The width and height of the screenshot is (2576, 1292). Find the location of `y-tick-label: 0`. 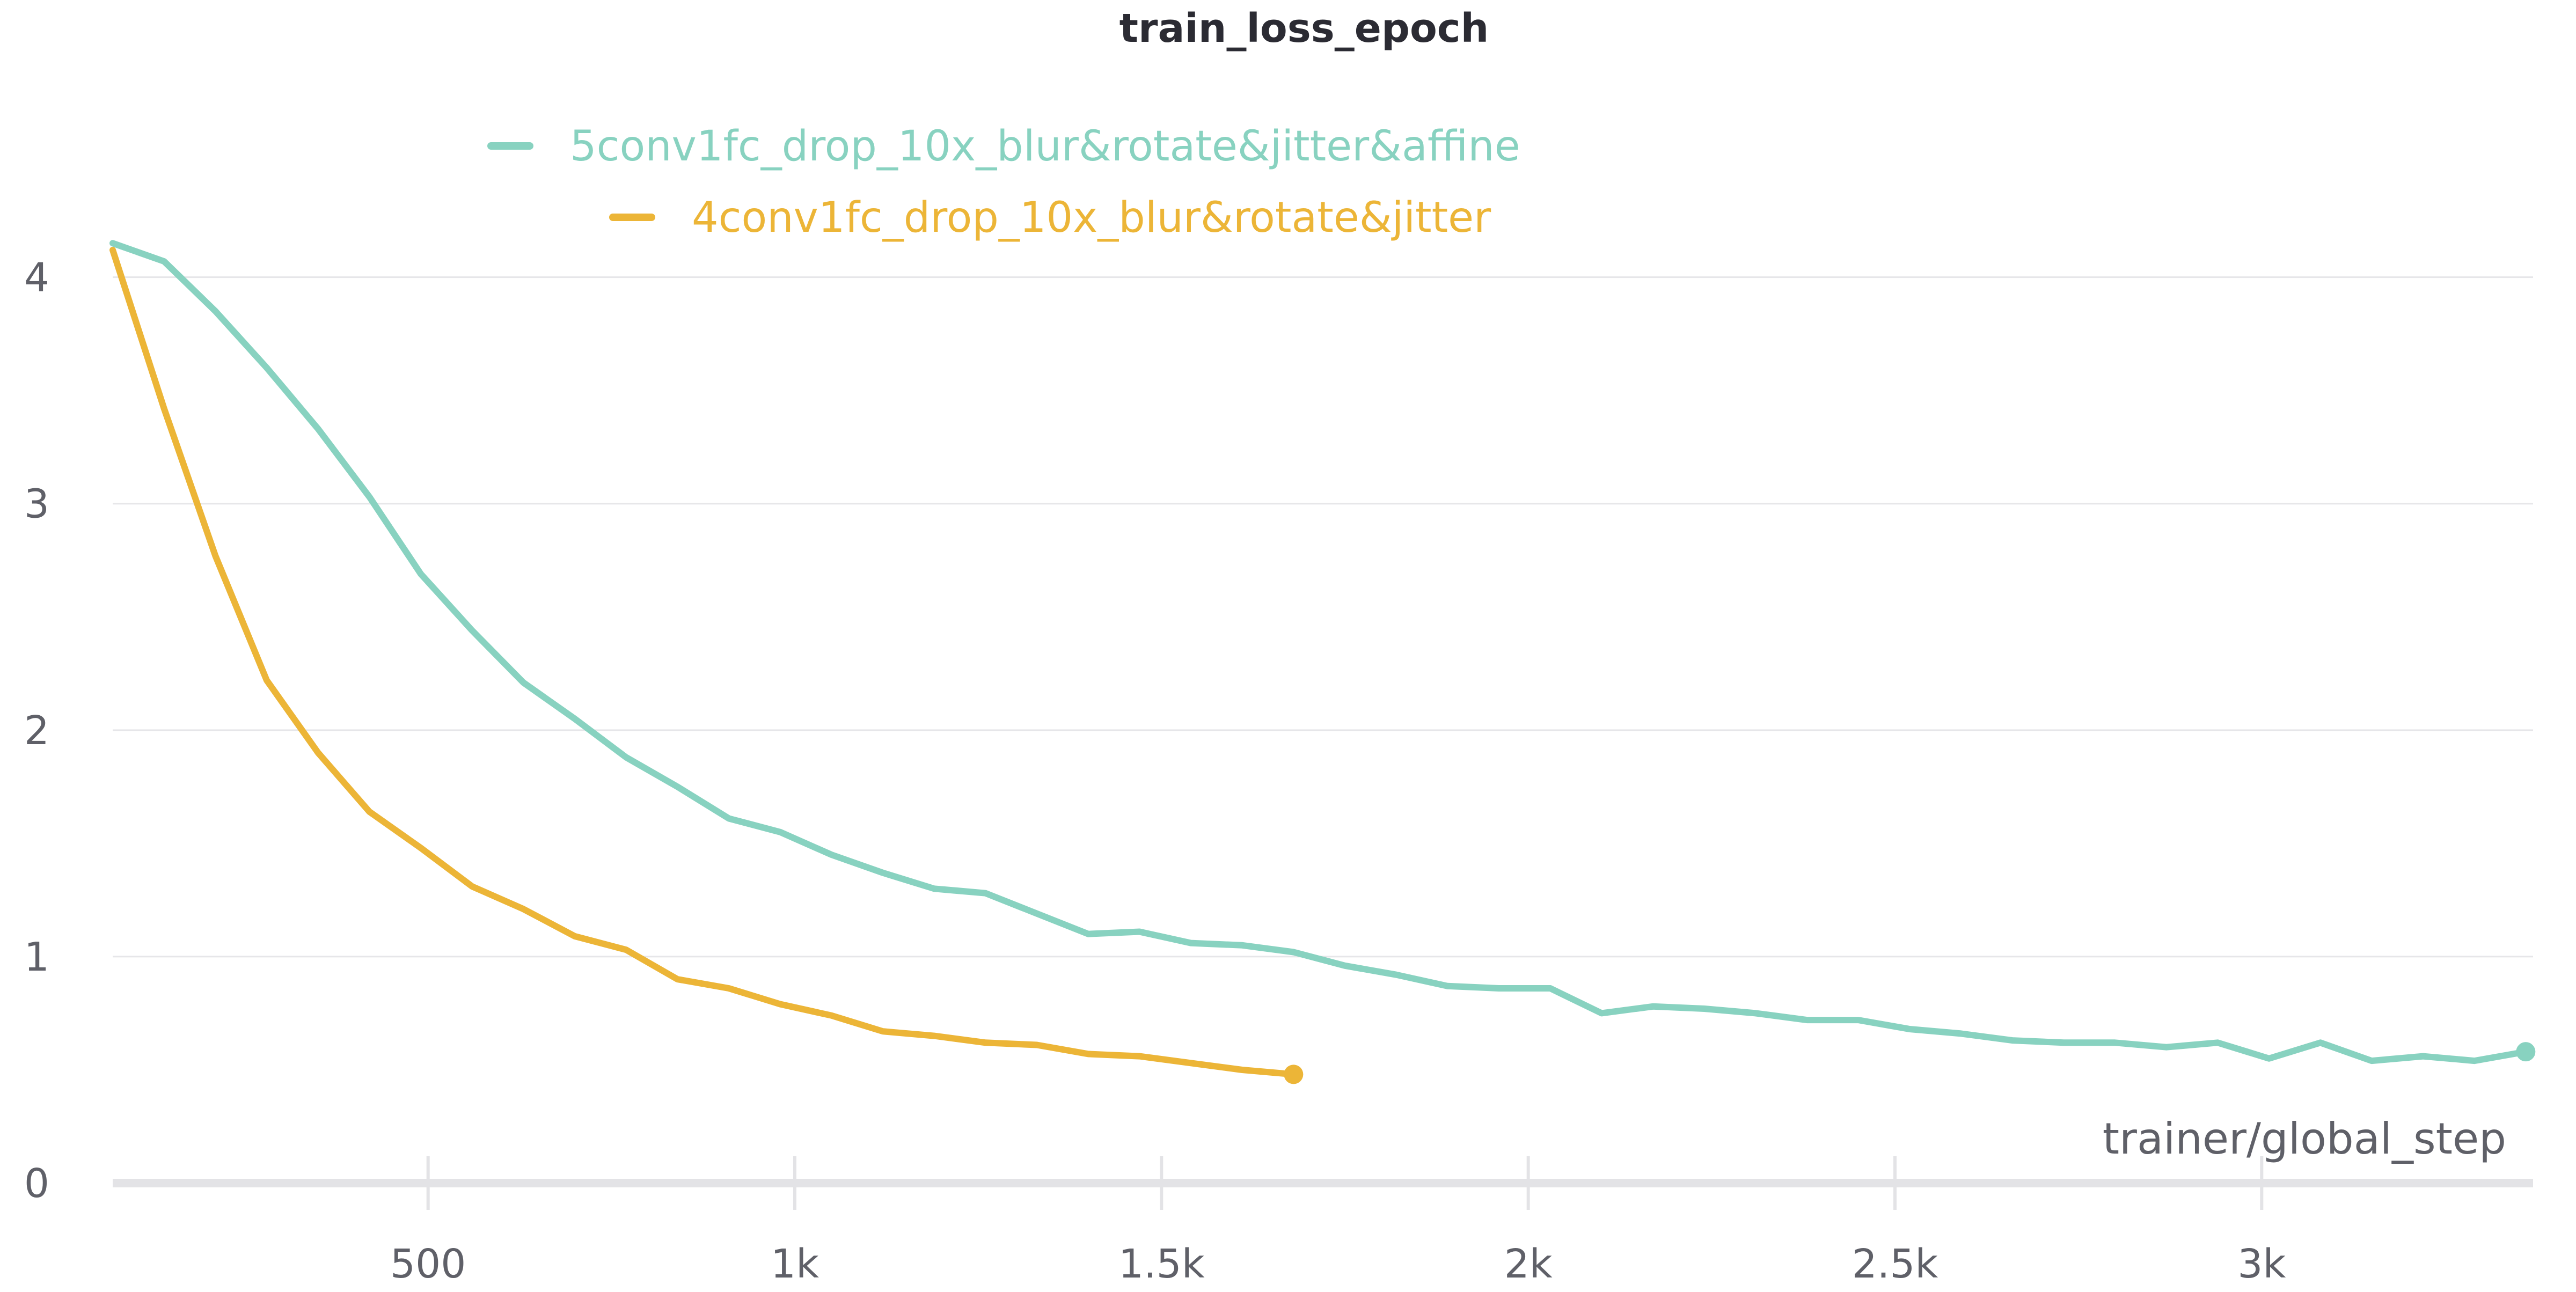

y-tick-label: 0 is located at coordinates (36, 1184).